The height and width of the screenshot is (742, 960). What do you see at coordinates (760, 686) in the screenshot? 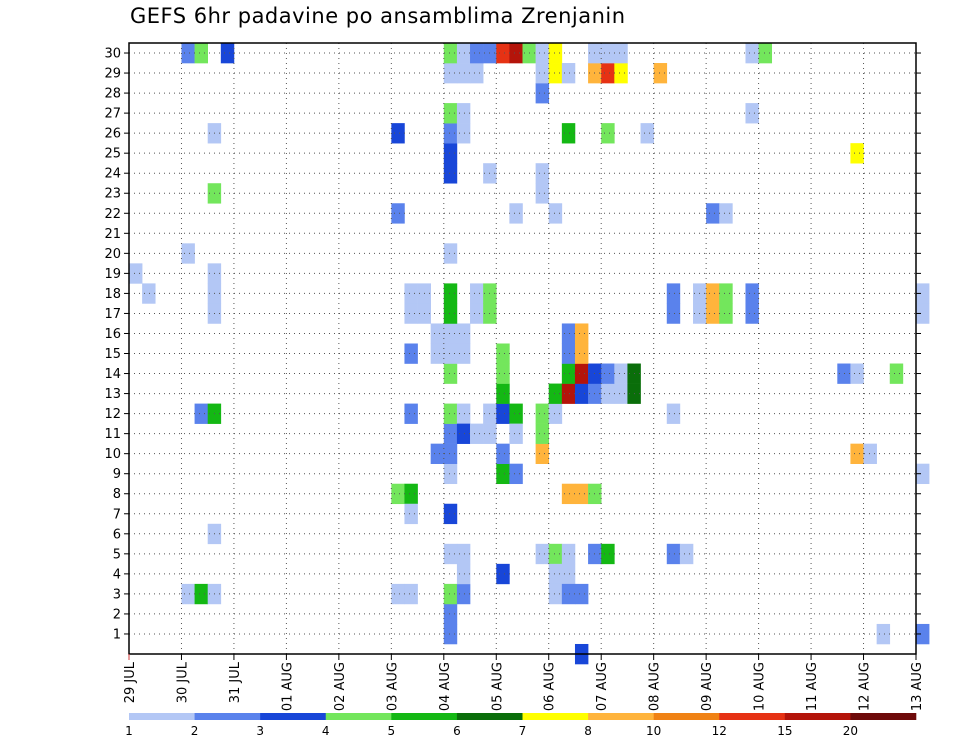
I see `x-tick-label: 10 AUG` at bounding box center [760, 686].